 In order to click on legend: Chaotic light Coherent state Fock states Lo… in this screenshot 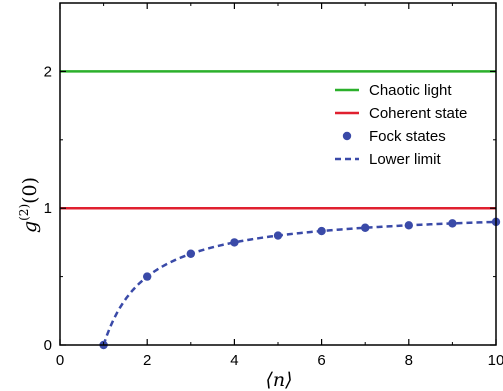, I will do `click(401, 125)`.